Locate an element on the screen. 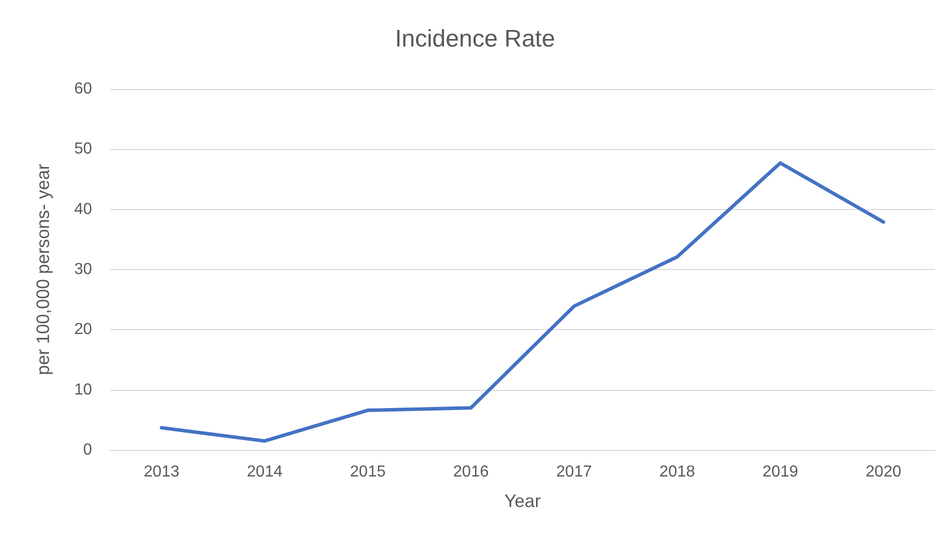  x-tick-label: 2014 is located at coordinates (264, 472).